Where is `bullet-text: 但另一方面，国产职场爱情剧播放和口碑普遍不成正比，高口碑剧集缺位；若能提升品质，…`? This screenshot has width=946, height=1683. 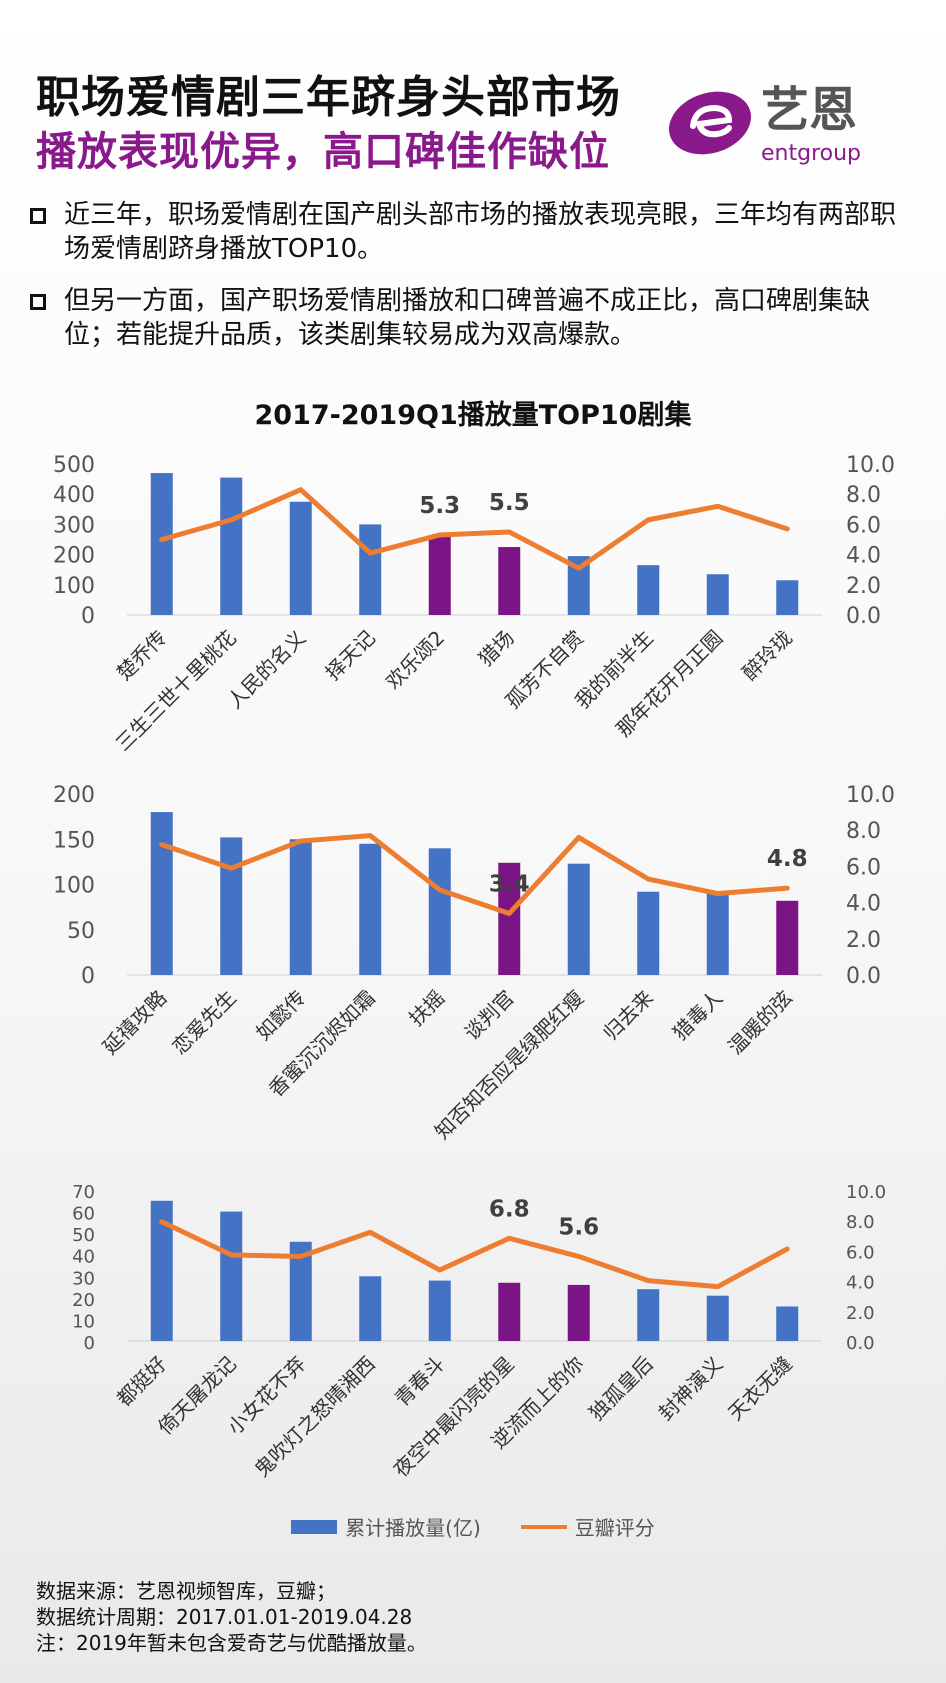
bullet-text: 但另一方面，国产职场爱情剧播放和口碑普遍不成正比，高口碑剧集缺位；若能提升品质，… is located at coordinates (467, 318).